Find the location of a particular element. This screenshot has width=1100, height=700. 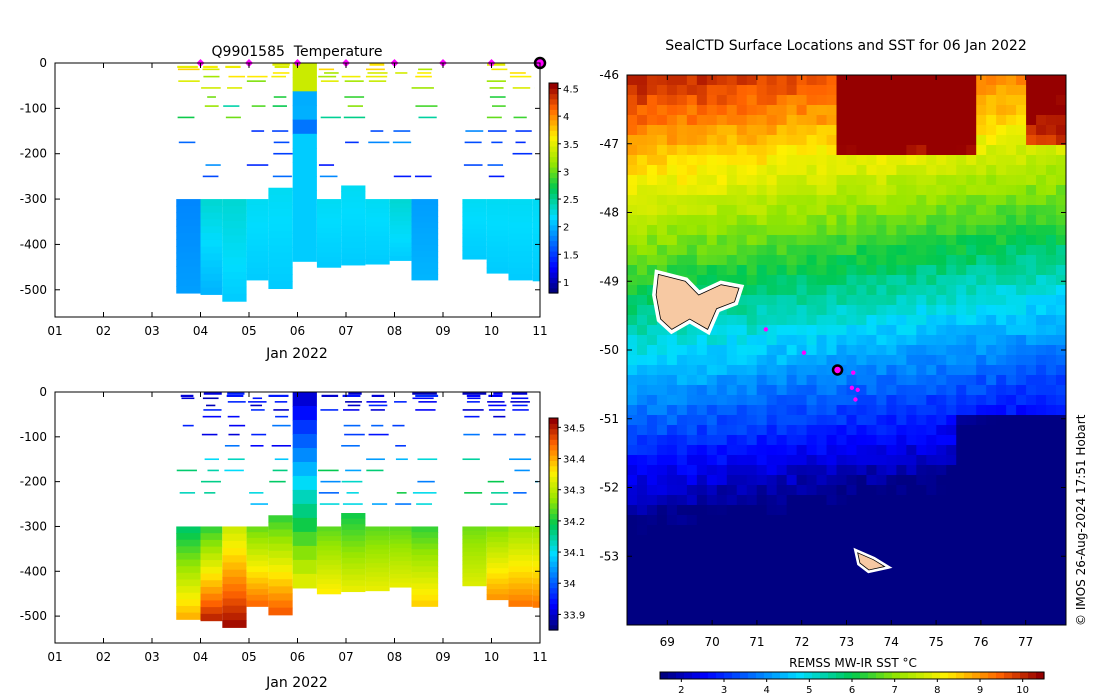

sst-colorbar-swatch is located at coordinates (736, 675).